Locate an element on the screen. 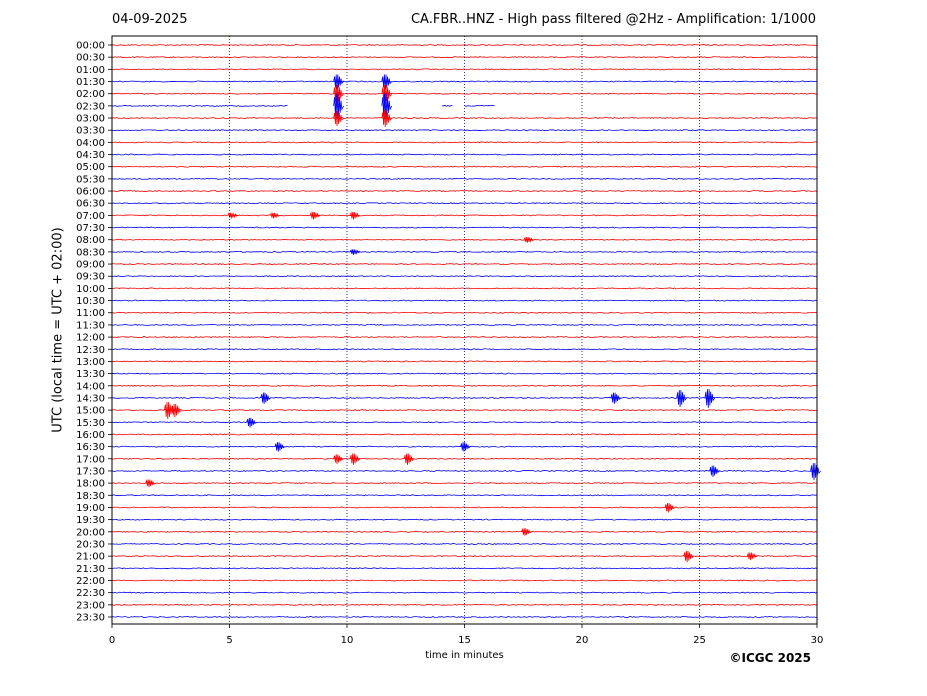 The height and width of the screenshot is (696, 927). x-tick-label: 10 is located at coordinates (347, 640).